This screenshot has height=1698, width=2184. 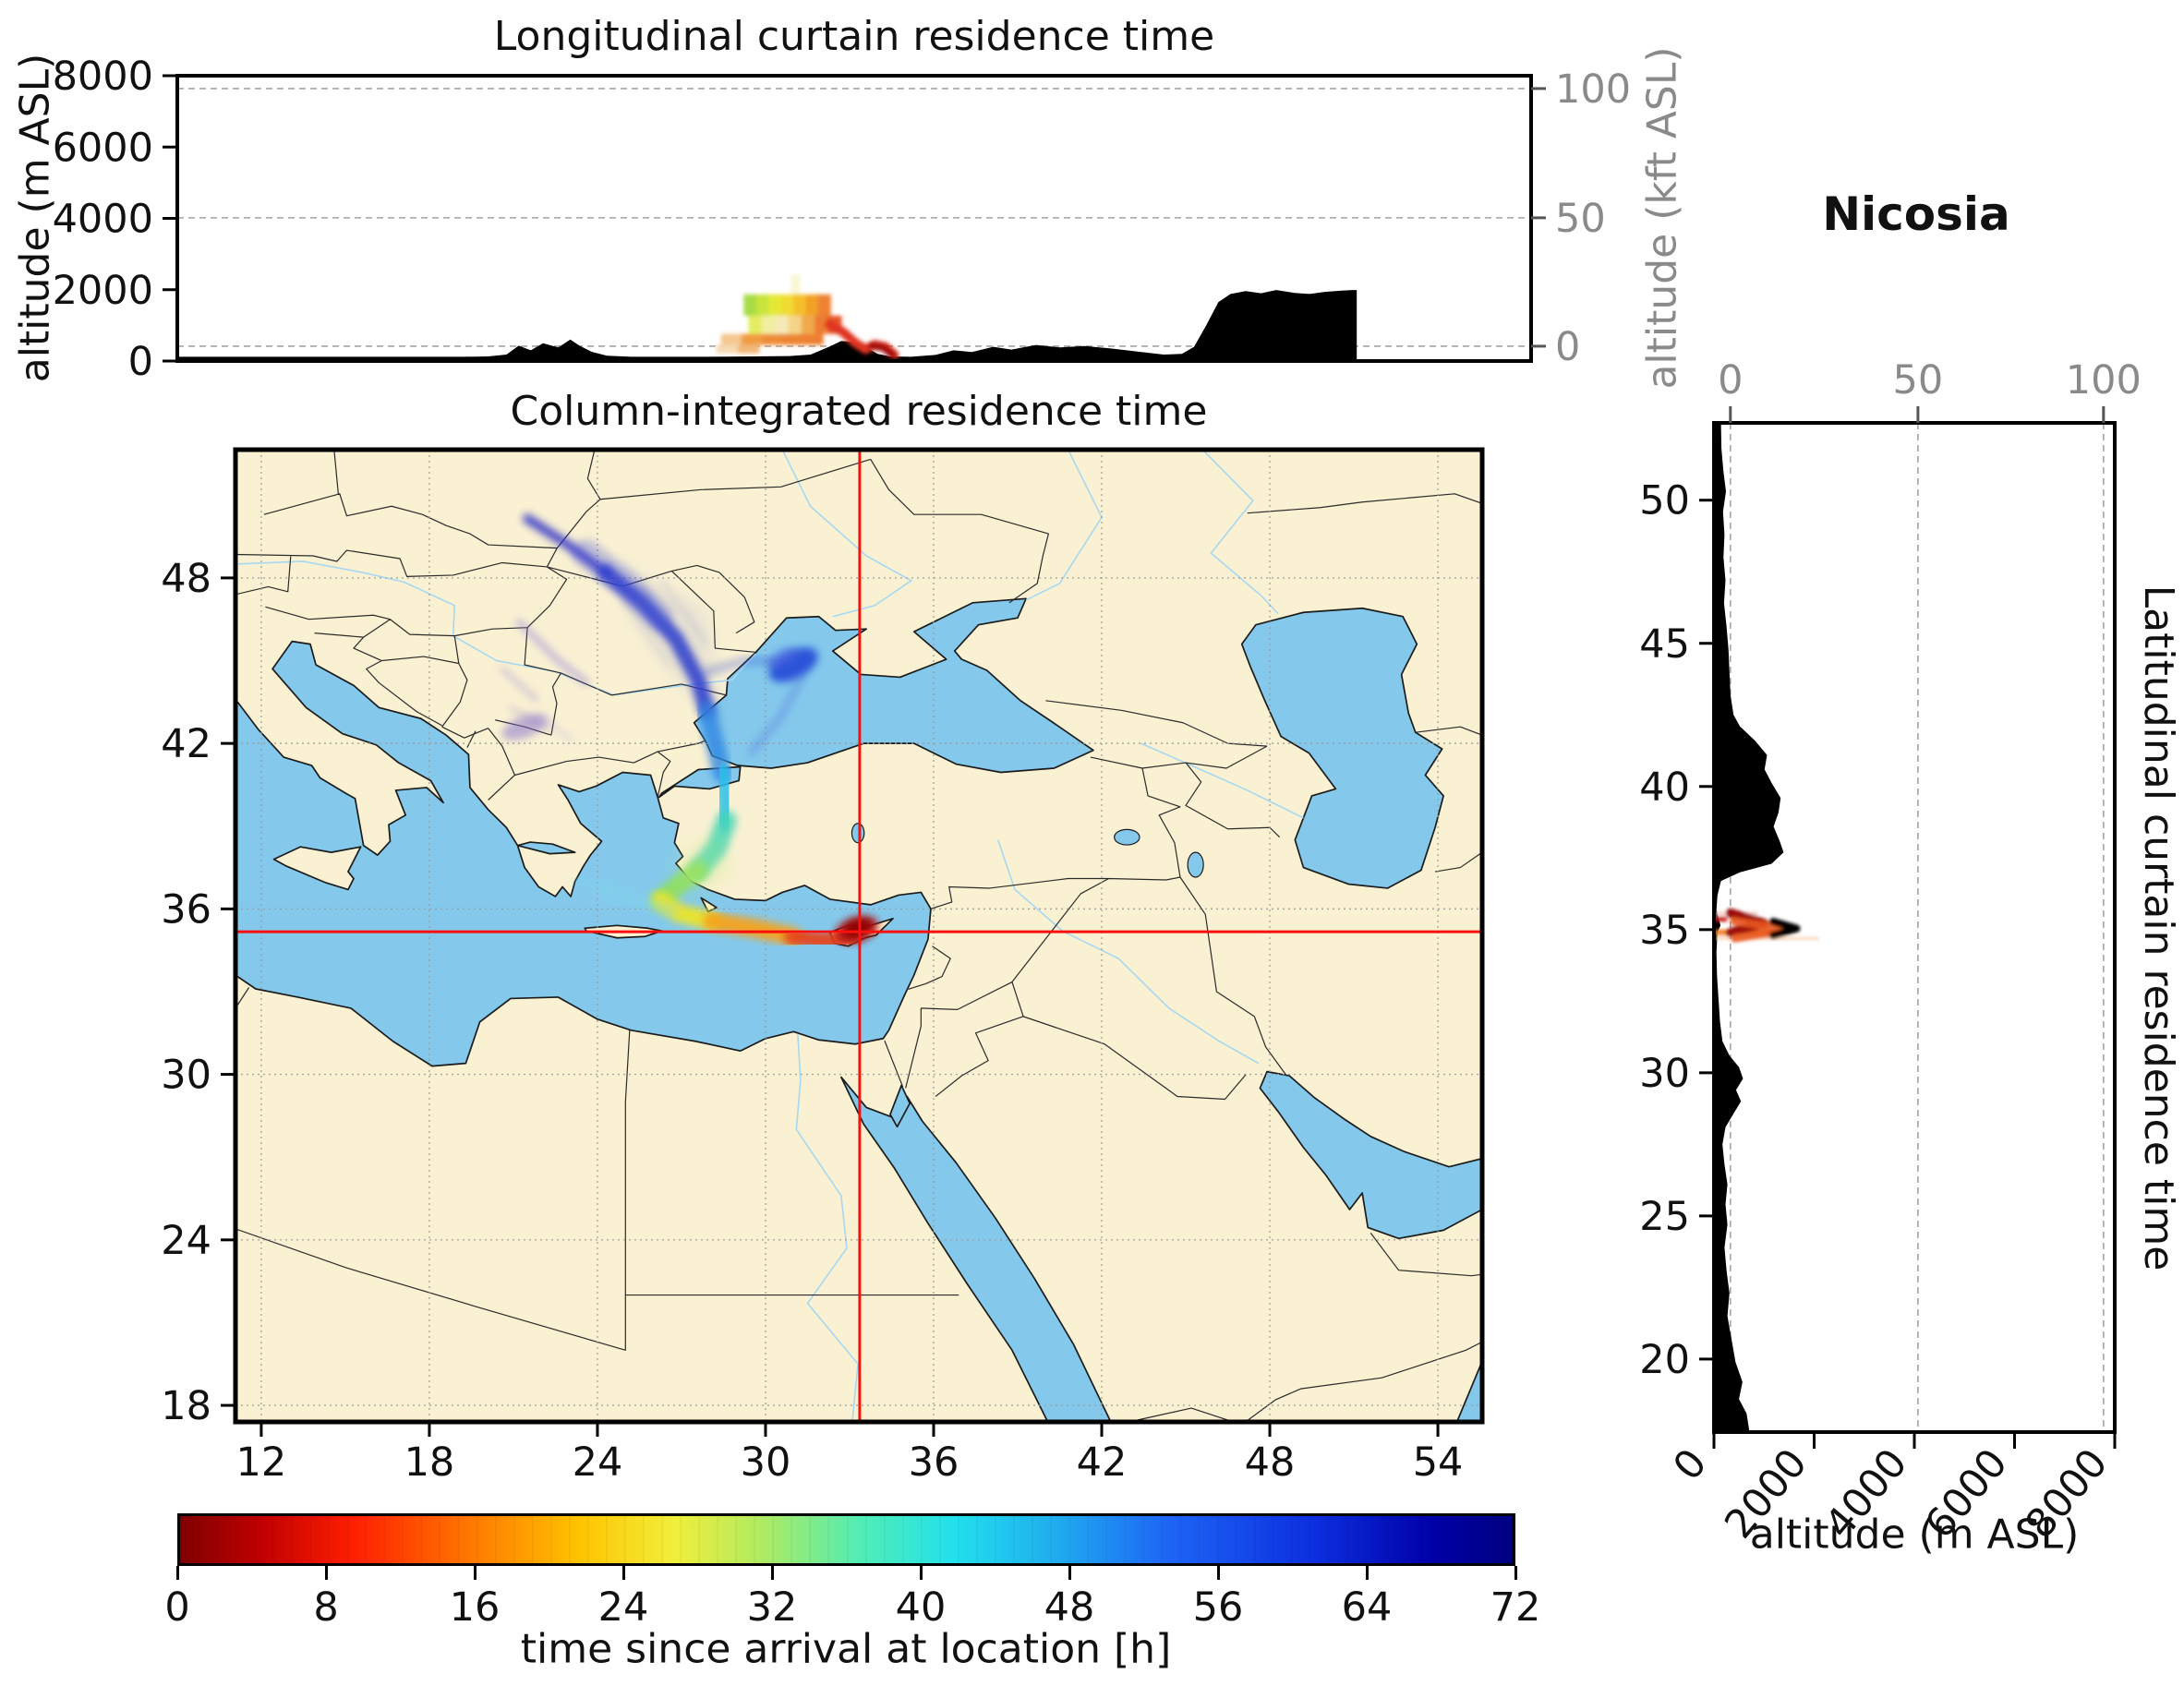 I want to click on site-title: Nicosia, so click(x=1916, y=214).